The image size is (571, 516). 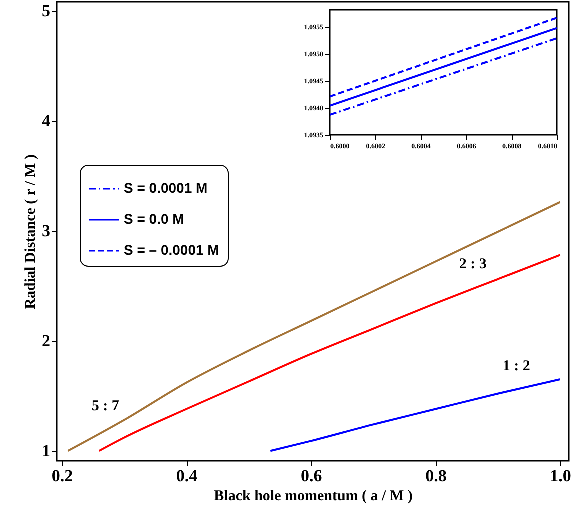 I want to click on legend-label: S = 0.0001 M, so click(x=166, y=188).